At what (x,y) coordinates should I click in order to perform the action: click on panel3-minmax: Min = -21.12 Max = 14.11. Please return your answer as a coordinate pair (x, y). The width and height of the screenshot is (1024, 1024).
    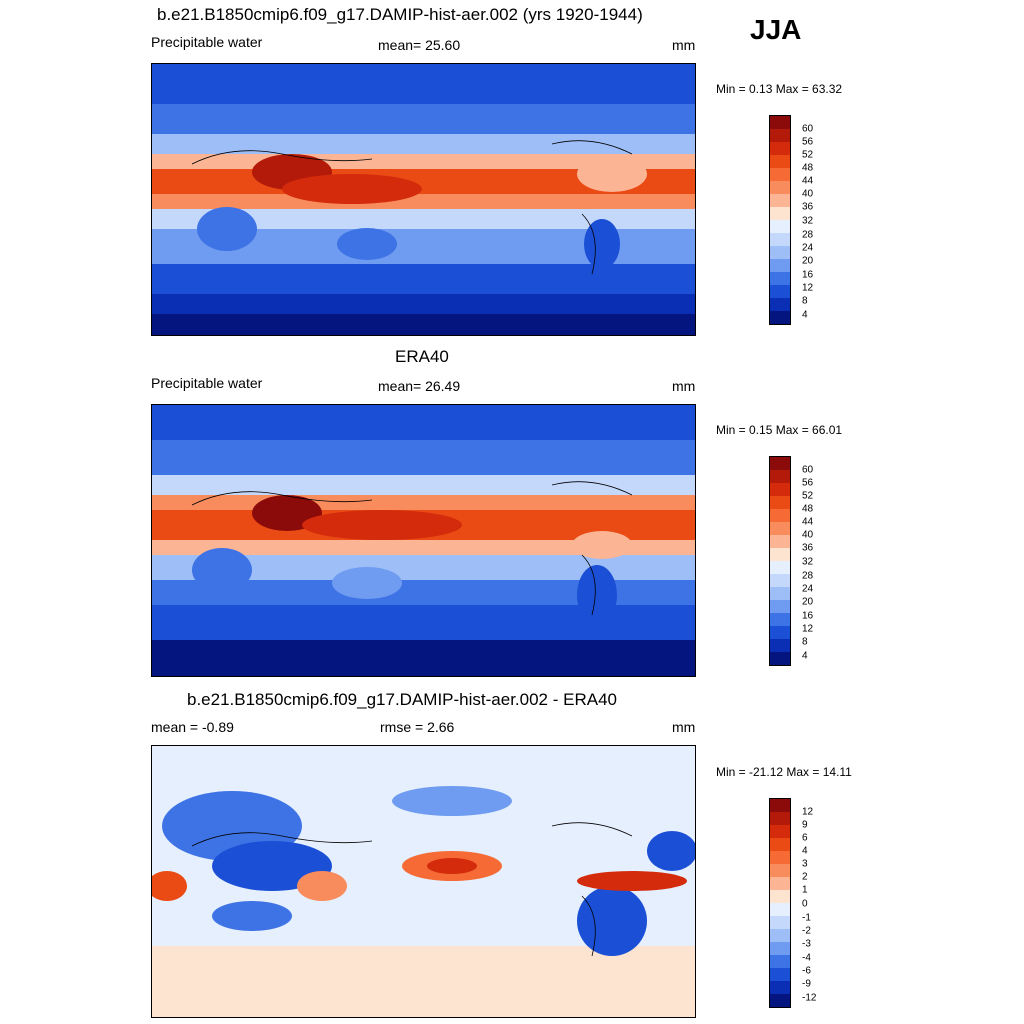
    Looking at the image, I should click on (784, 772).